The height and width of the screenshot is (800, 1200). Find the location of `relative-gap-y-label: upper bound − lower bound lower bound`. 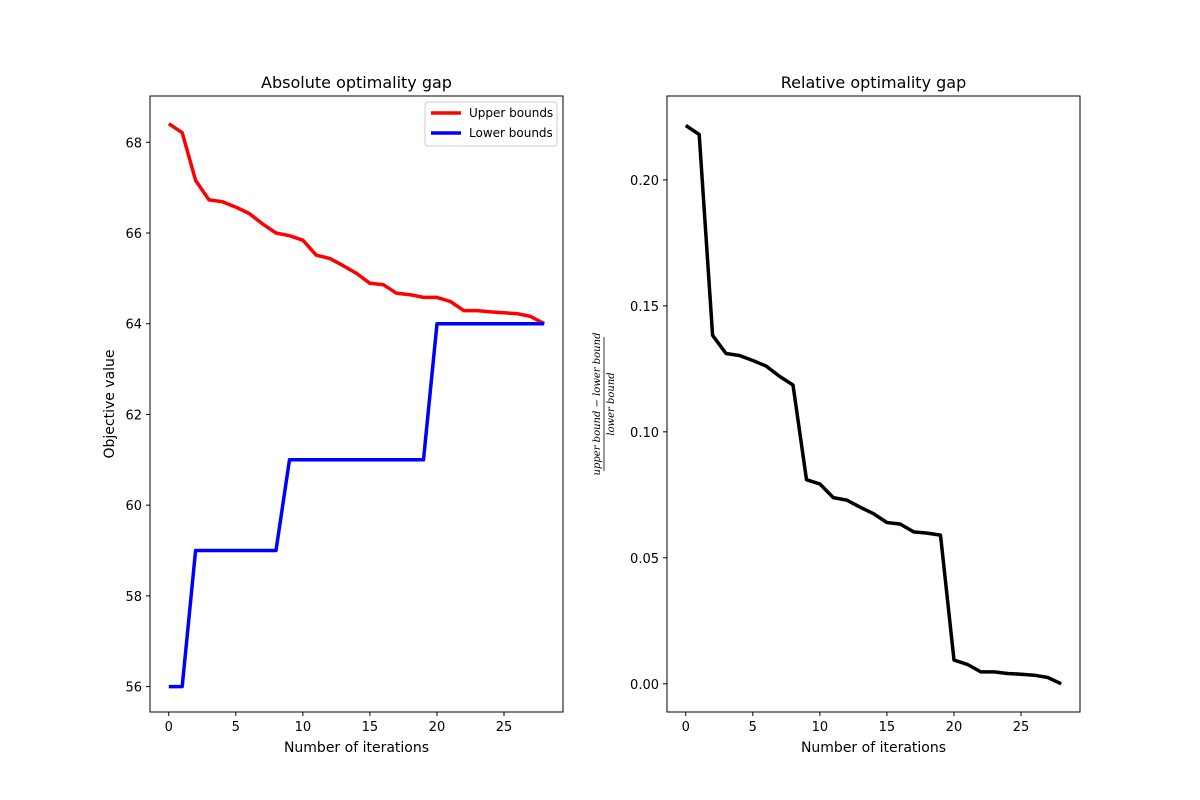

relative-gap-y-label: upper bound − lower bound lower bound is located at coordinates (604, 404).